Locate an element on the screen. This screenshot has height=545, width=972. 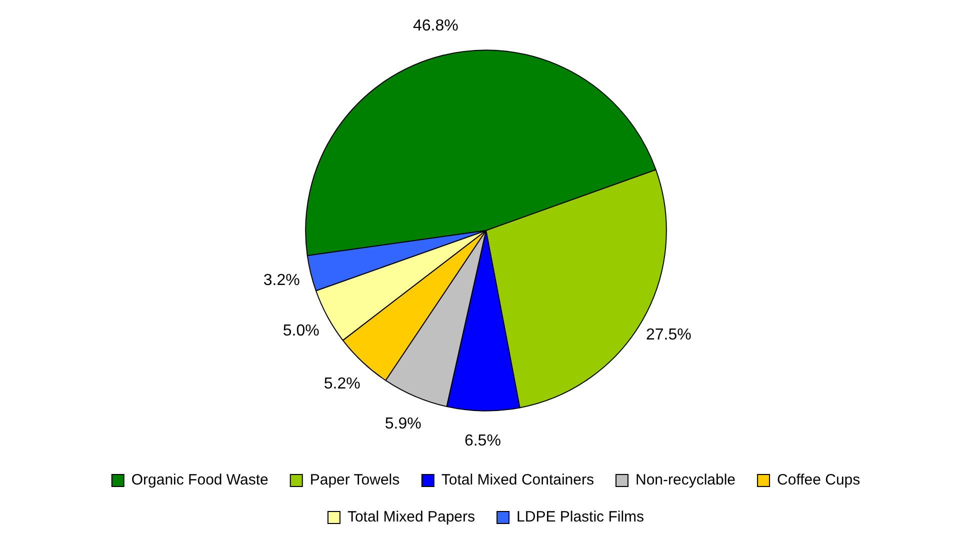
data-label: 27.5% is located at coordinates (669, 335).